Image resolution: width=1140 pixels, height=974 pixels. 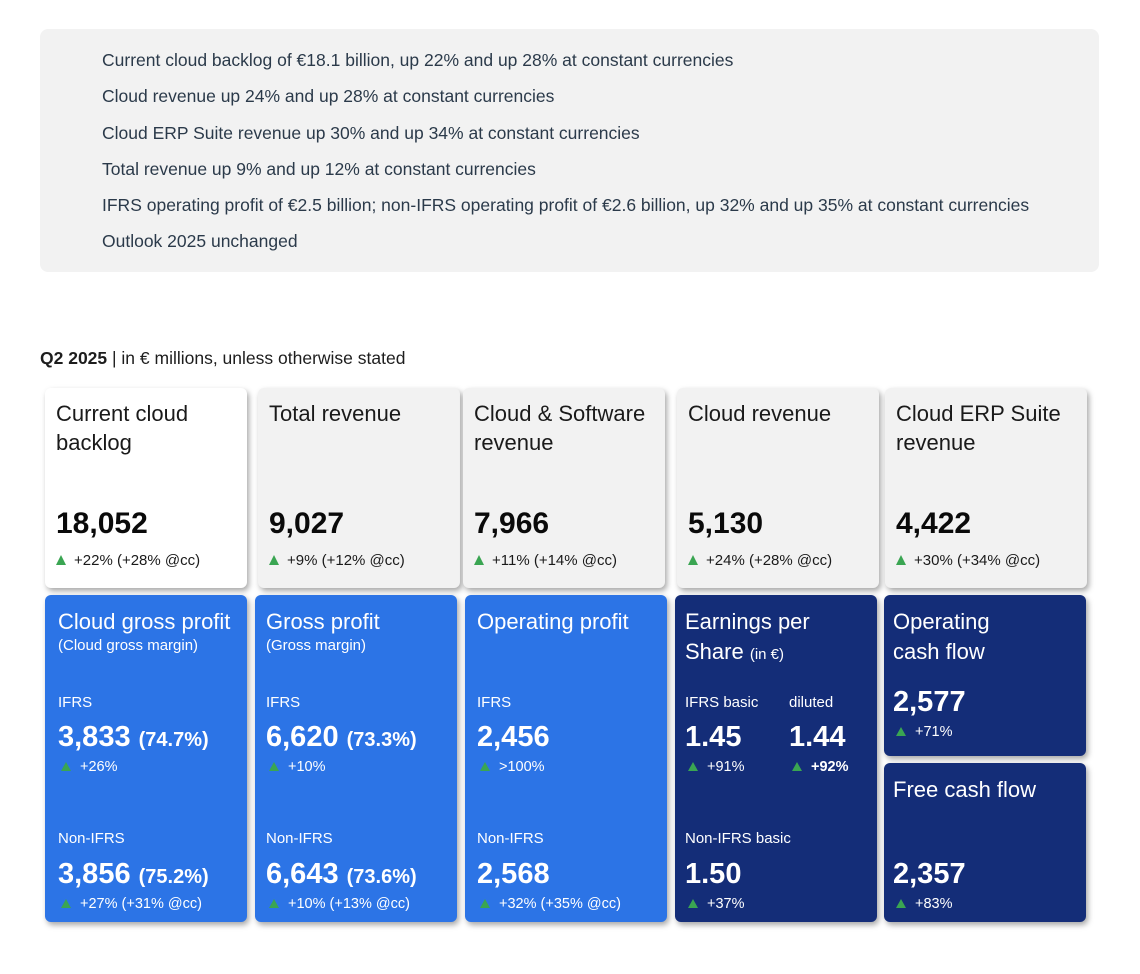 I want to click on ifrs-value: 6,620 (73.3%), so click(x=341, y=737).